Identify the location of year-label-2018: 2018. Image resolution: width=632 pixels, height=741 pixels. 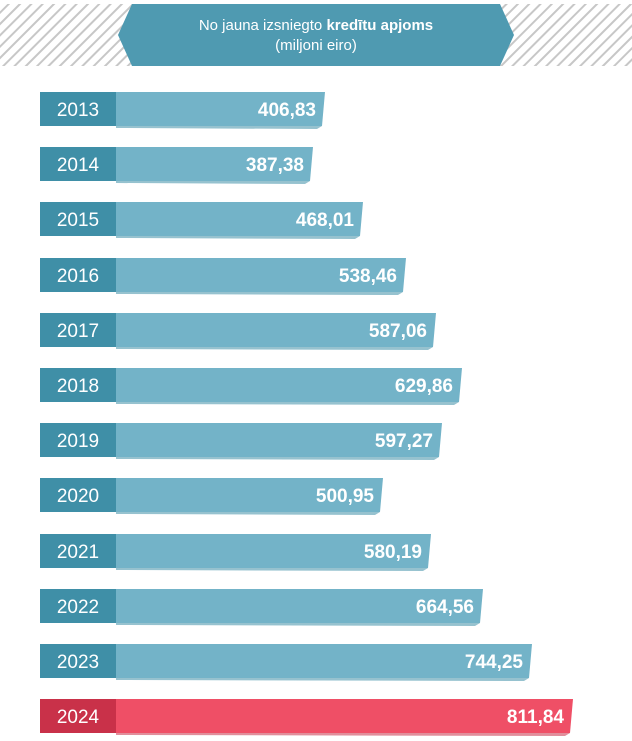
(78, 386).